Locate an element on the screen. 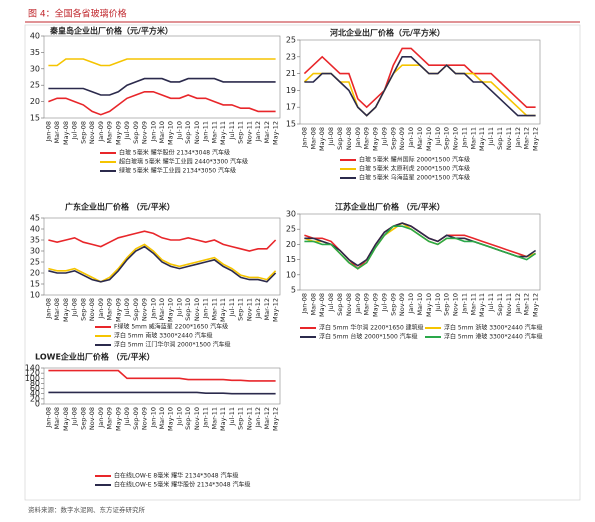  y-tick-label: 100 is located at coordinates (32, 378).